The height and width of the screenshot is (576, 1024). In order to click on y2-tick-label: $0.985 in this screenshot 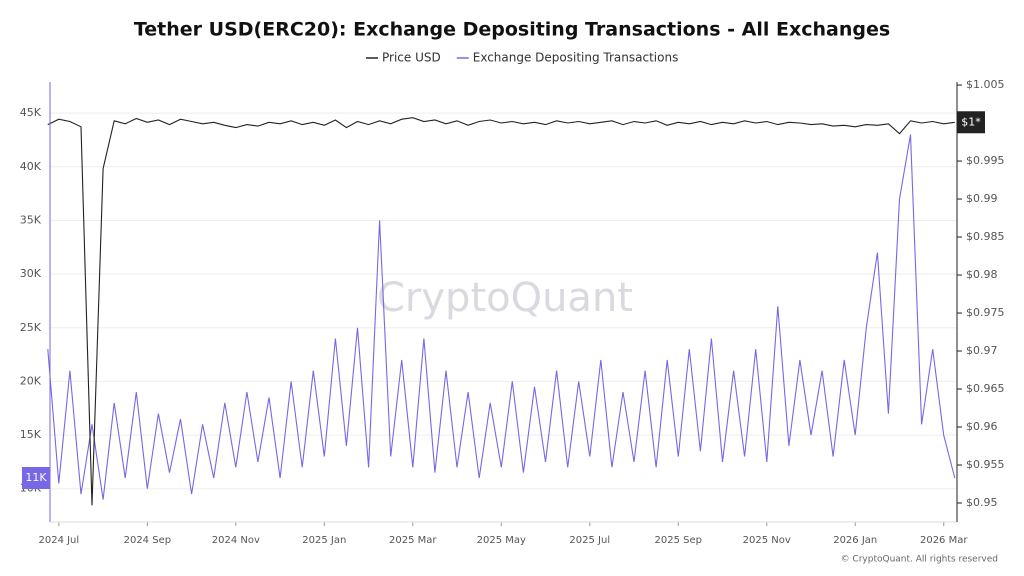, I will do `click(985, 236)`.